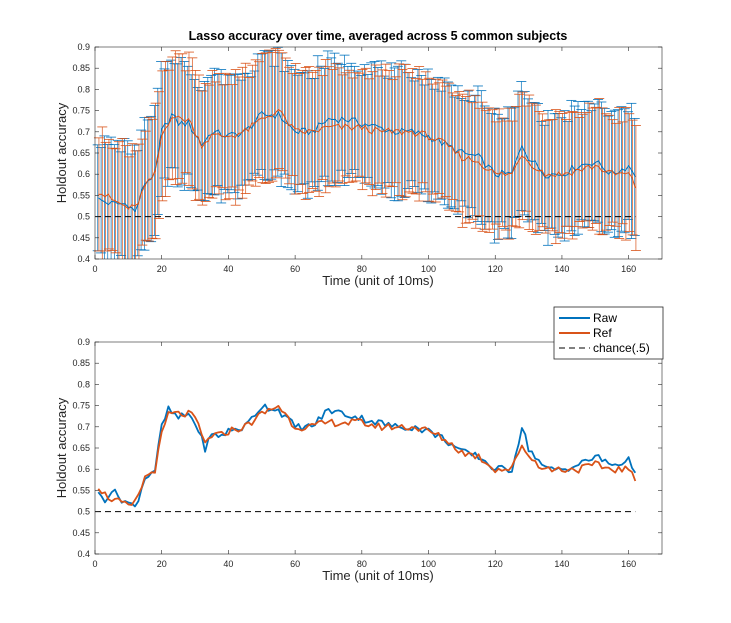 The height and width of the screenshot is (623, 731). What do you see at coordinates (228, 269) in the screenshot?
I see `top-x-tick-label: 40` at bounding box center [228, 269].